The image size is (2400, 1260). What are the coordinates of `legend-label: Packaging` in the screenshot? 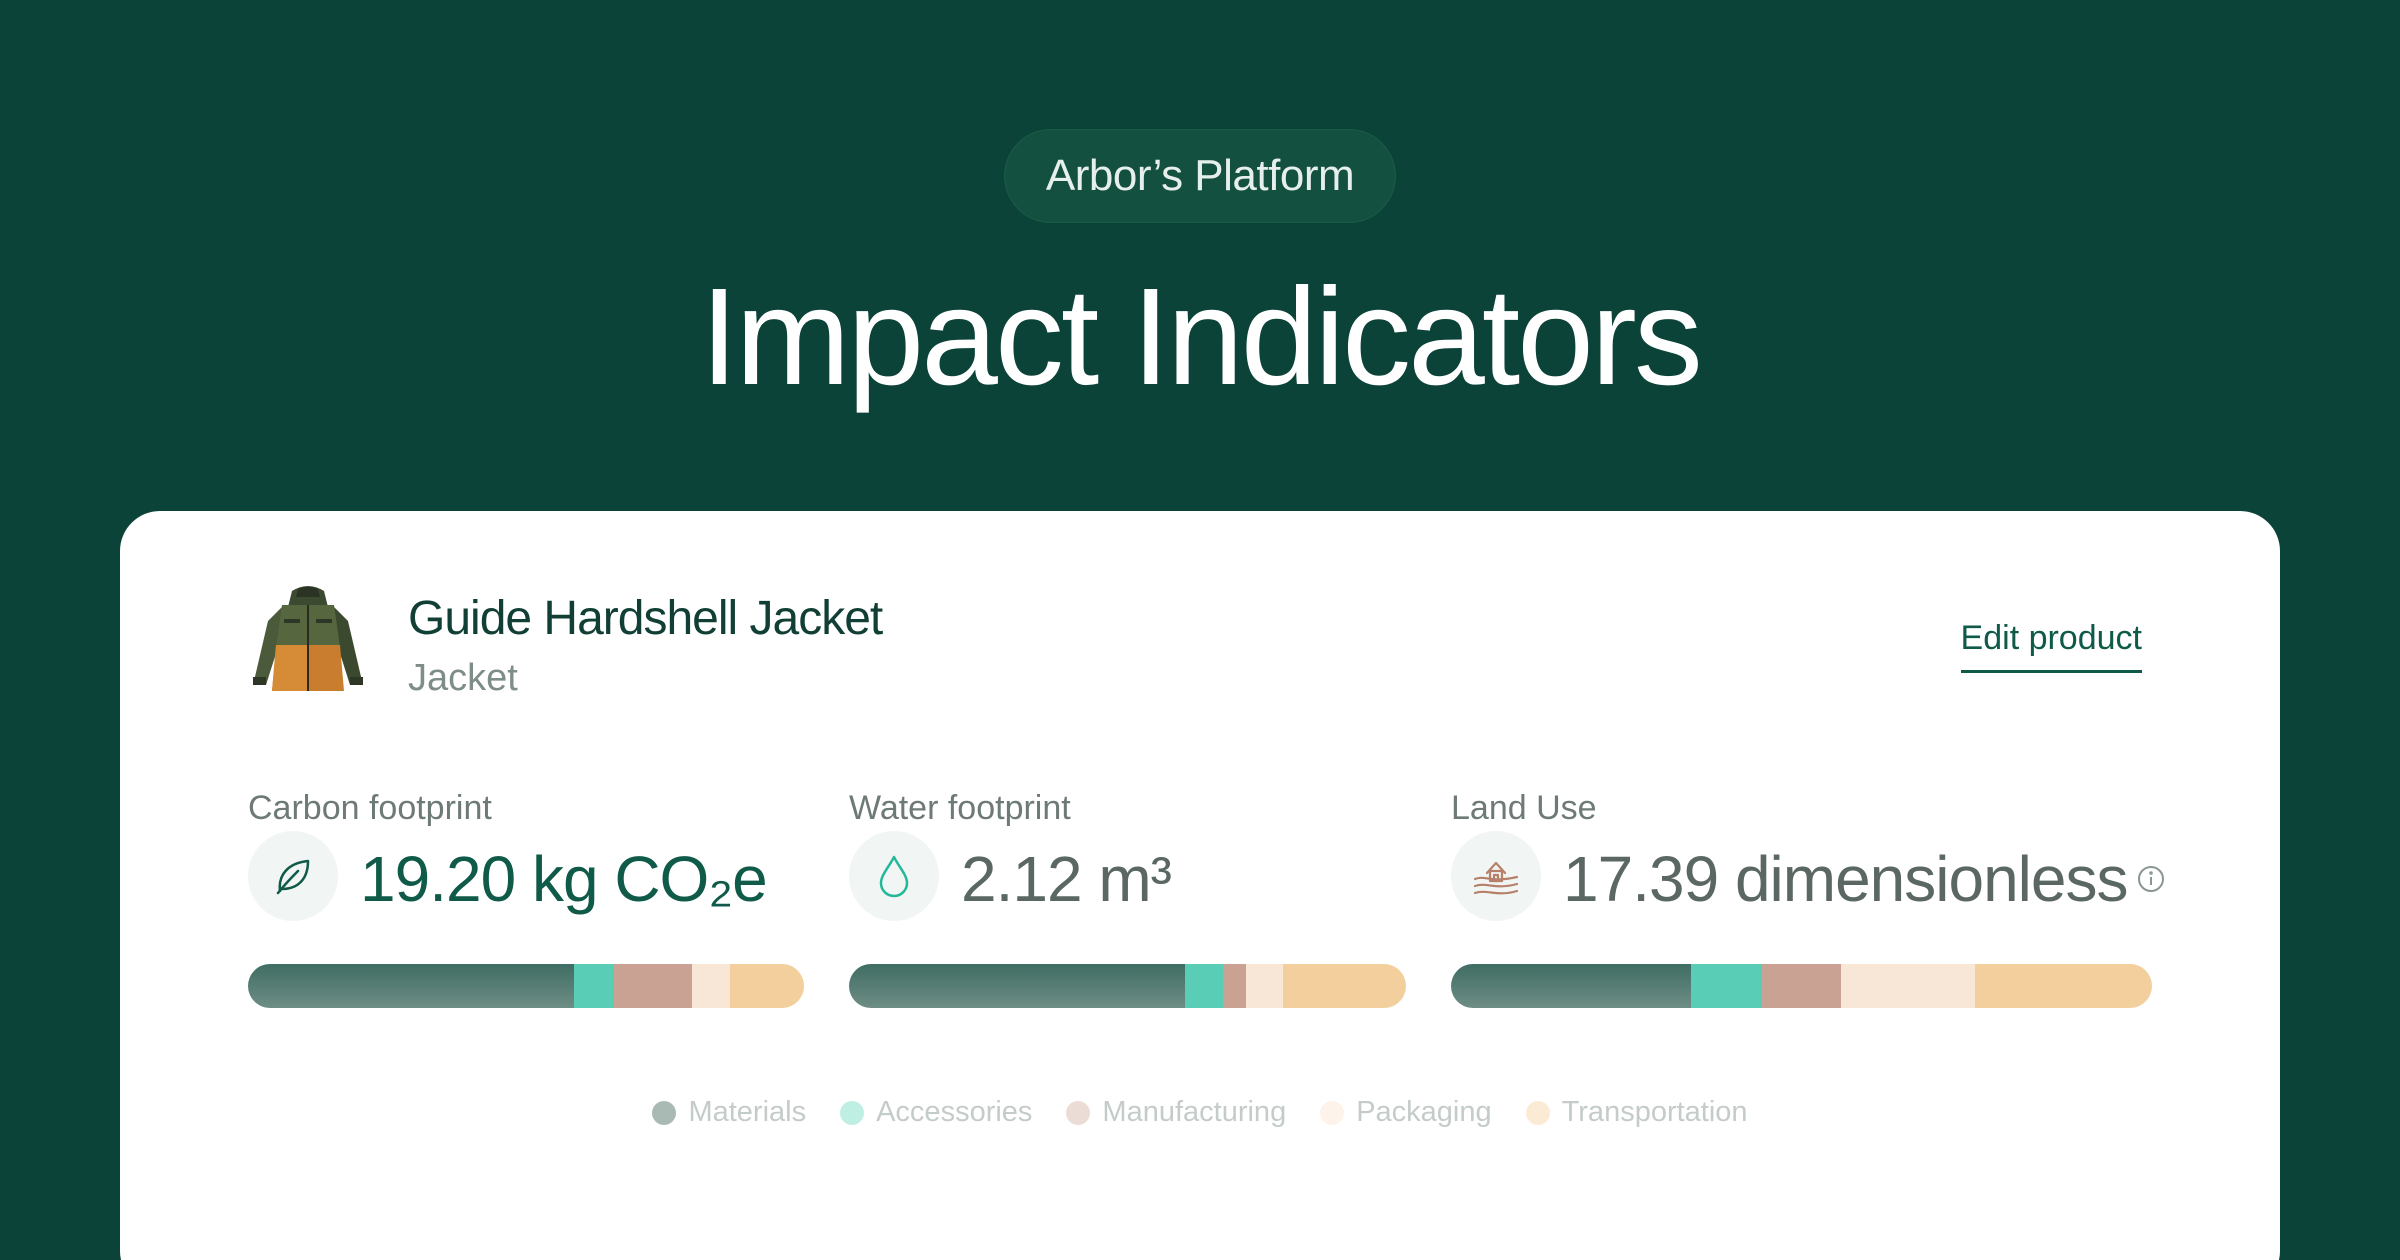 It's located at (1424, 1112).